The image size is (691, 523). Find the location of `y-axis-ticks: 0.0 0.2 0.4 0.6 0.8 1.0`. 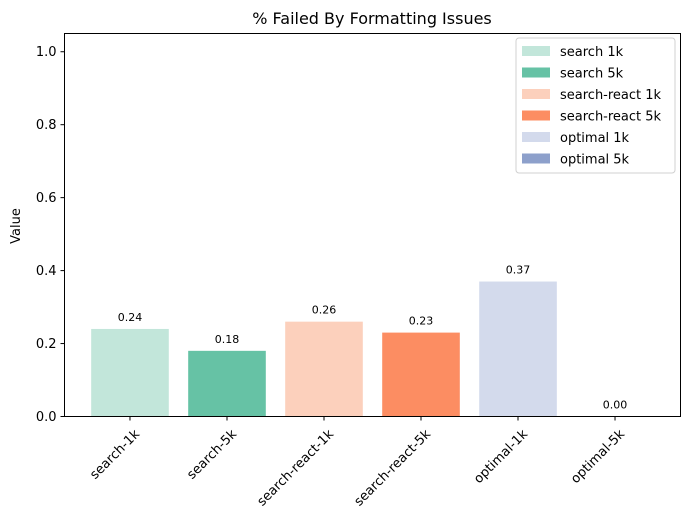

y-axis-ticks: 0.0 0.2 0.4 0.6 0.8 1.0 is located at coordinates (50, 235).